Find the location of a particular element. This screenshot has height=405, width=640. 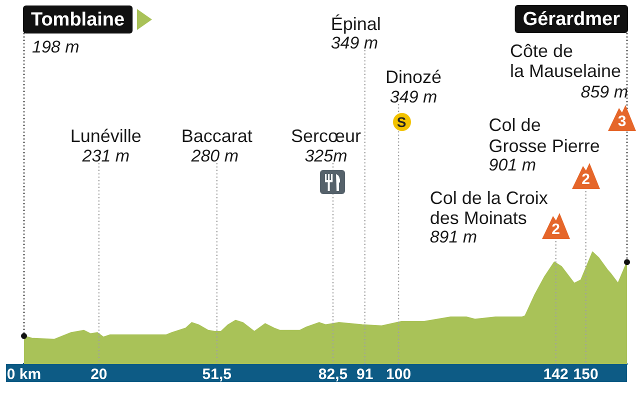

x-tick-label: 150 is located at coordinates (585, 375).